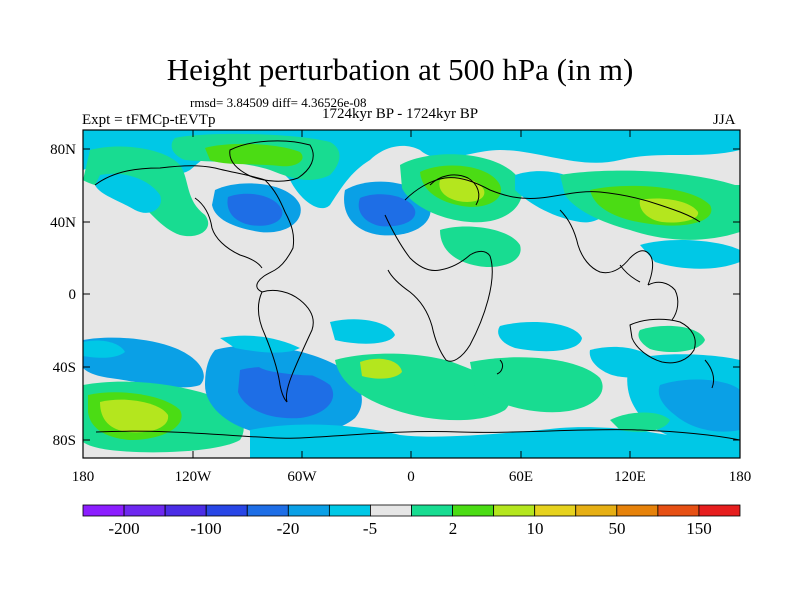 Image resolution: width=800 pixels, height=600 pixels. What do you see at coordinates (63, 223) in the screenshot?
I see `y-tick-label: 40N` at bounding box center [63, 223].